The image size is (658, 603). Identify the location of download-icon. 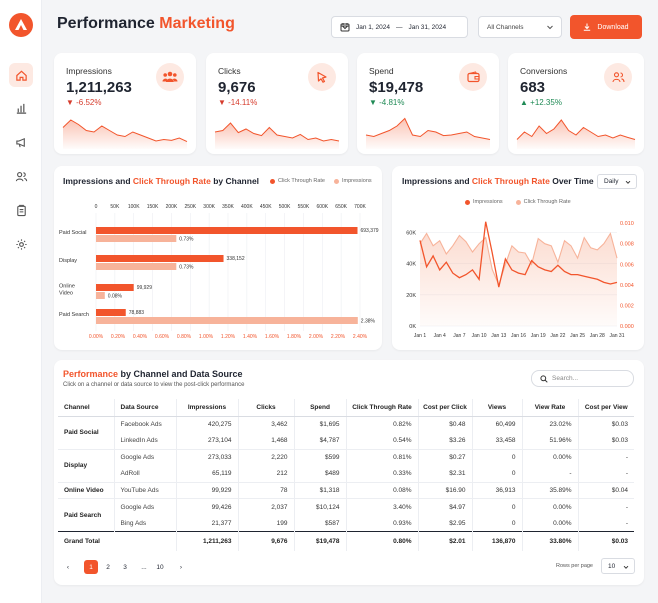
(587, 27).